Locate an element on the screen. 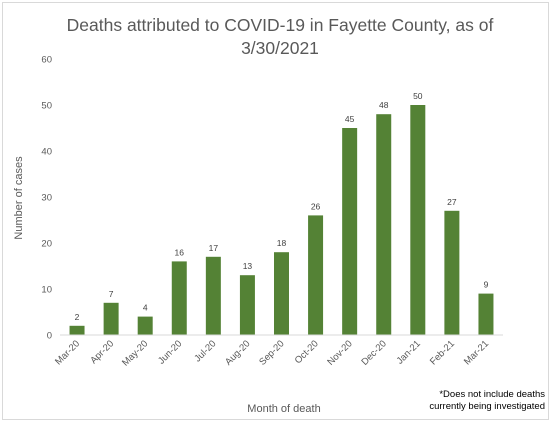 The height and width of the screenshot is (424, 553). x-axis-label: Month of death is located at coordinates (283, 409).